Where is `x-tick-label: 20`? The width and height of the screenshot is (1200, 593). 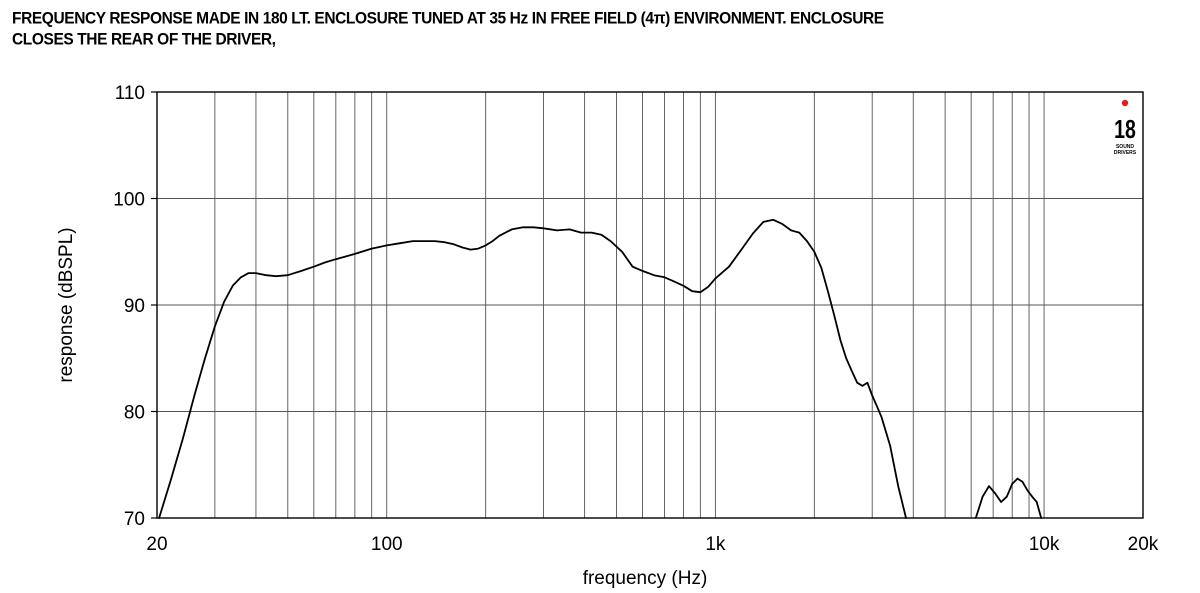
x-tick-label: 20 is located at coordinates (156, 544).